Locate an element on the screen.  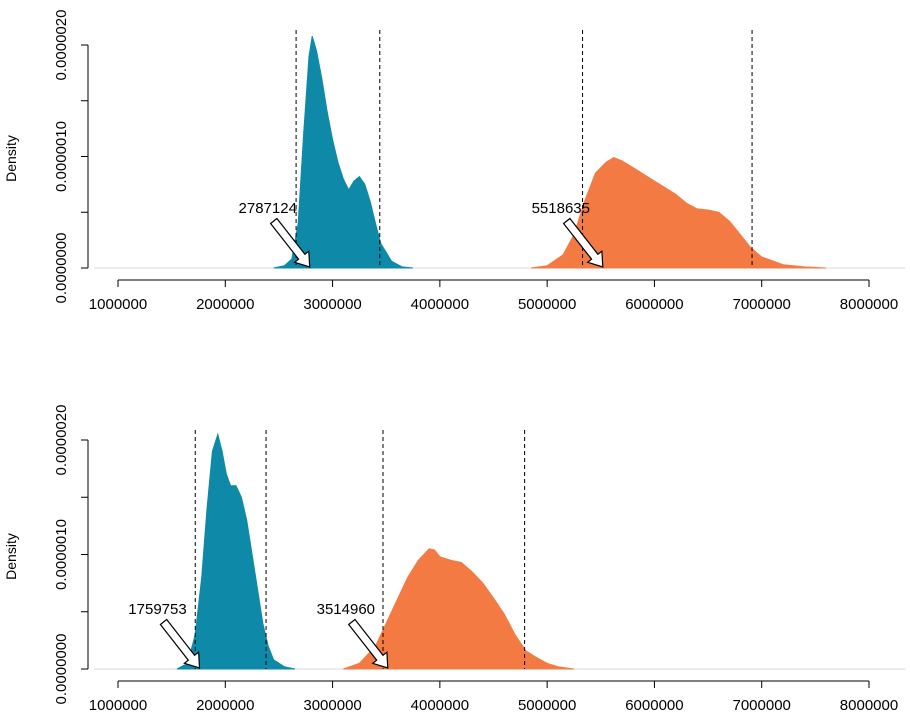
annotation-label-2: 3514960 is located at coordinates (346, 609).